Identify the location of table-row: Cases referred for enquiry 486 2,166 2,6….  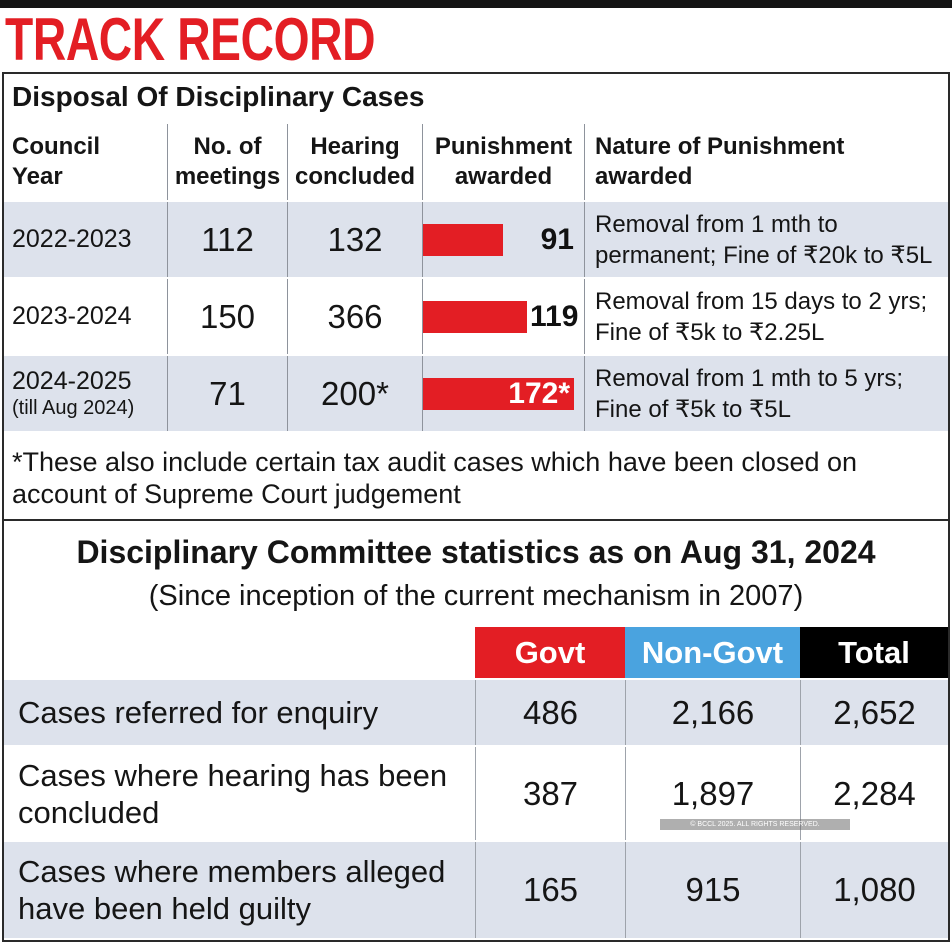
(476, 712).